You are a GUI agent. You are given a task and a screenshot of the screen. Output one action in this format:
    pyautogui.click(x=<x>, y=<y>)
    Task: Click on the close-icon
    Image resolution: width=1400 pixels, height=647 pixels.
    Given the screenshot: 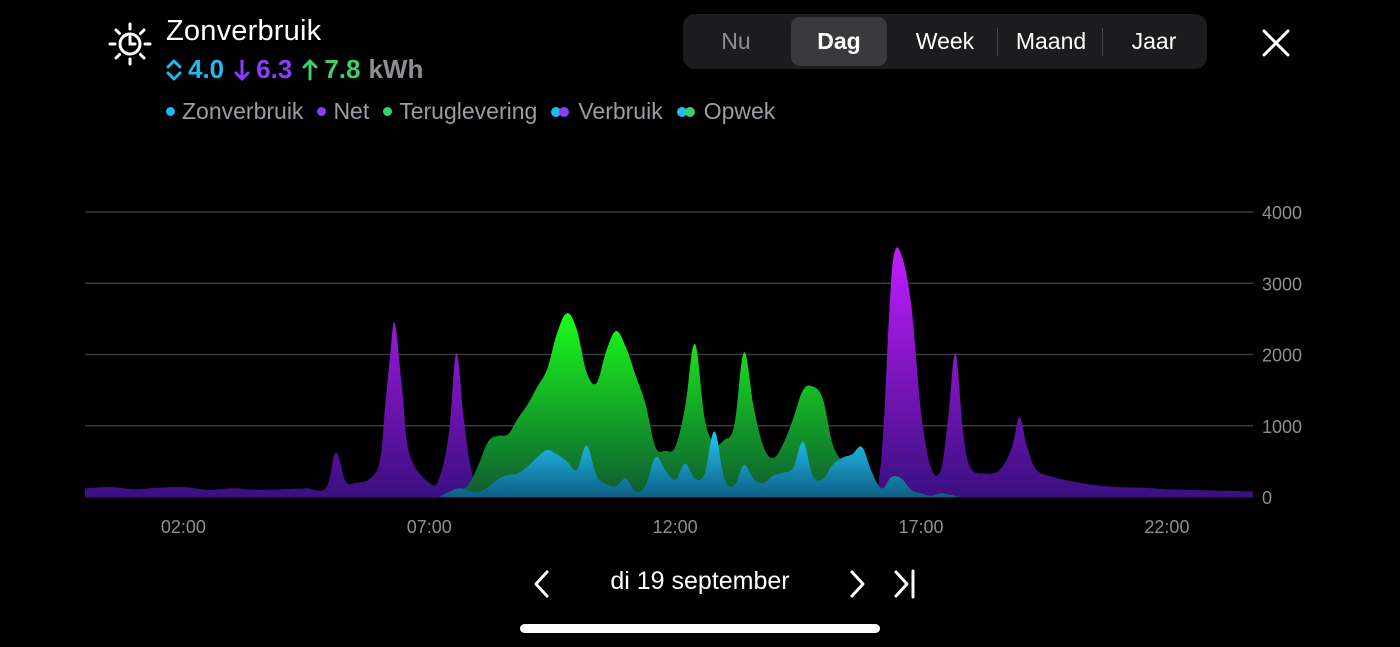 What is the action you would take?
    pyautogui.click(x=1276, y=43)
    